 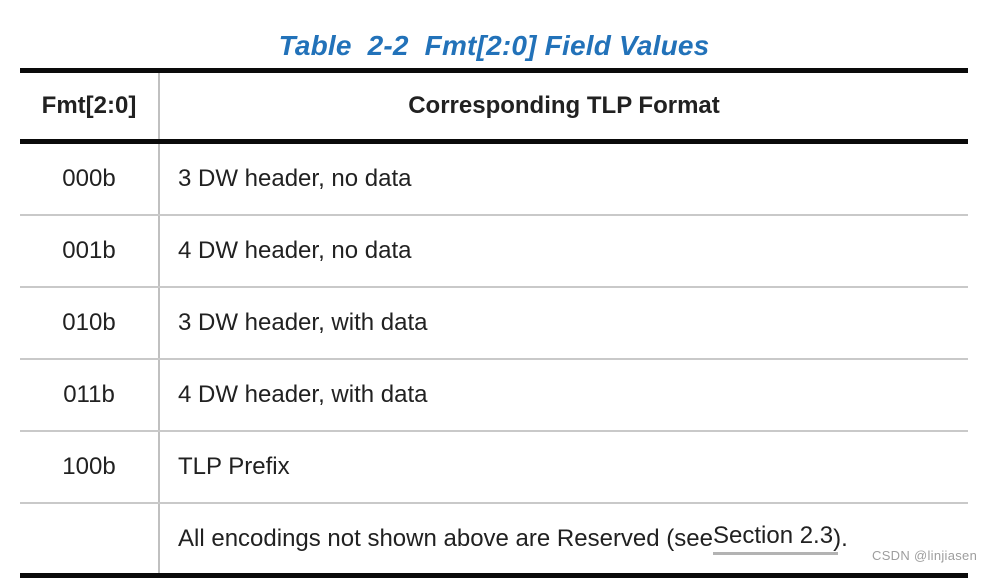 I want to click on table-row: 010b 3 DW header, with data, so click(x=494, y=322).